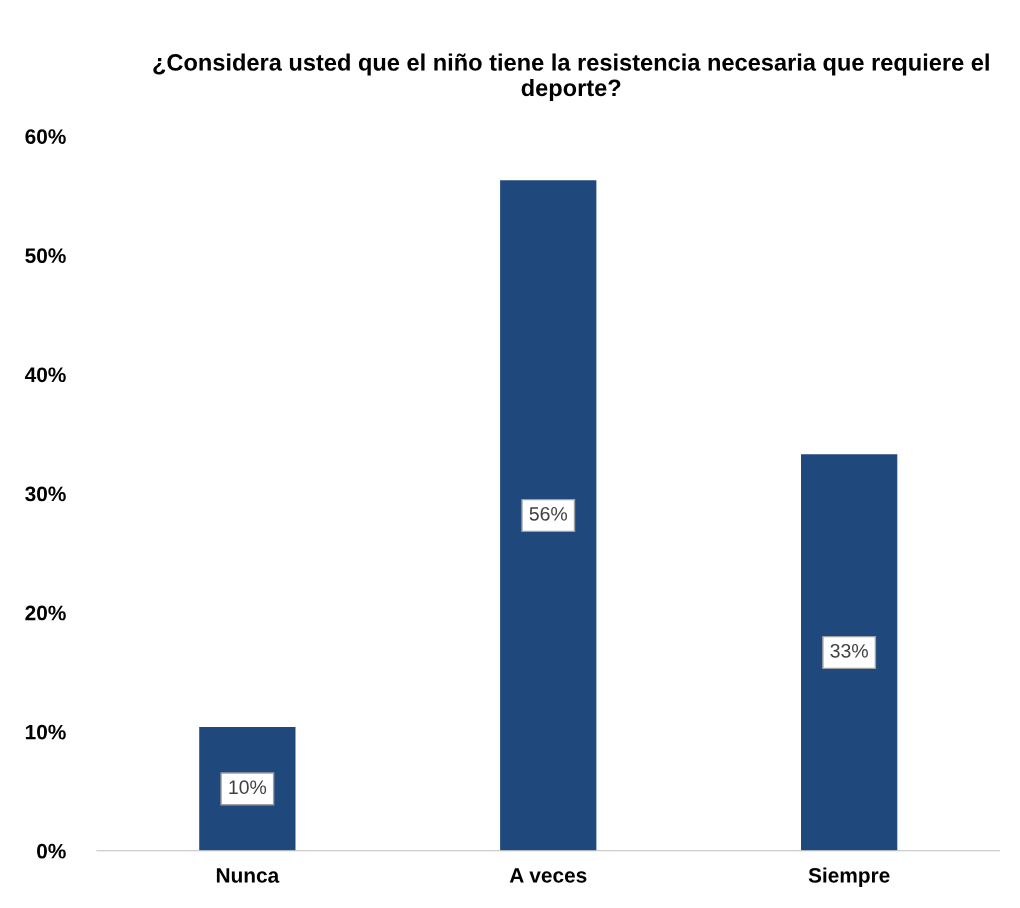 This screenshot has height=908, width=1020. I want to click on y-tick-label: 50%, so click(45, 256).